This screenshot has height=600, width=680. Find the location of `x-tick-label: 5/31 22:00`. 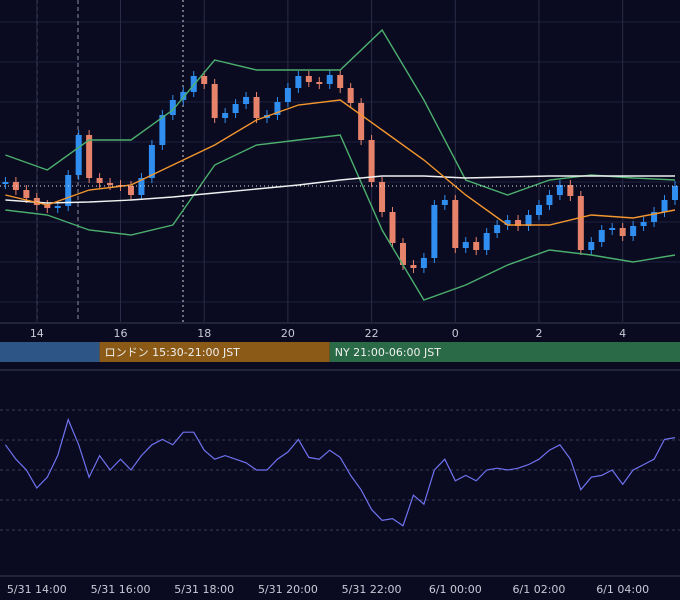

x-tick-label: 5/31 22:00 is located at coordinates (372, 589).